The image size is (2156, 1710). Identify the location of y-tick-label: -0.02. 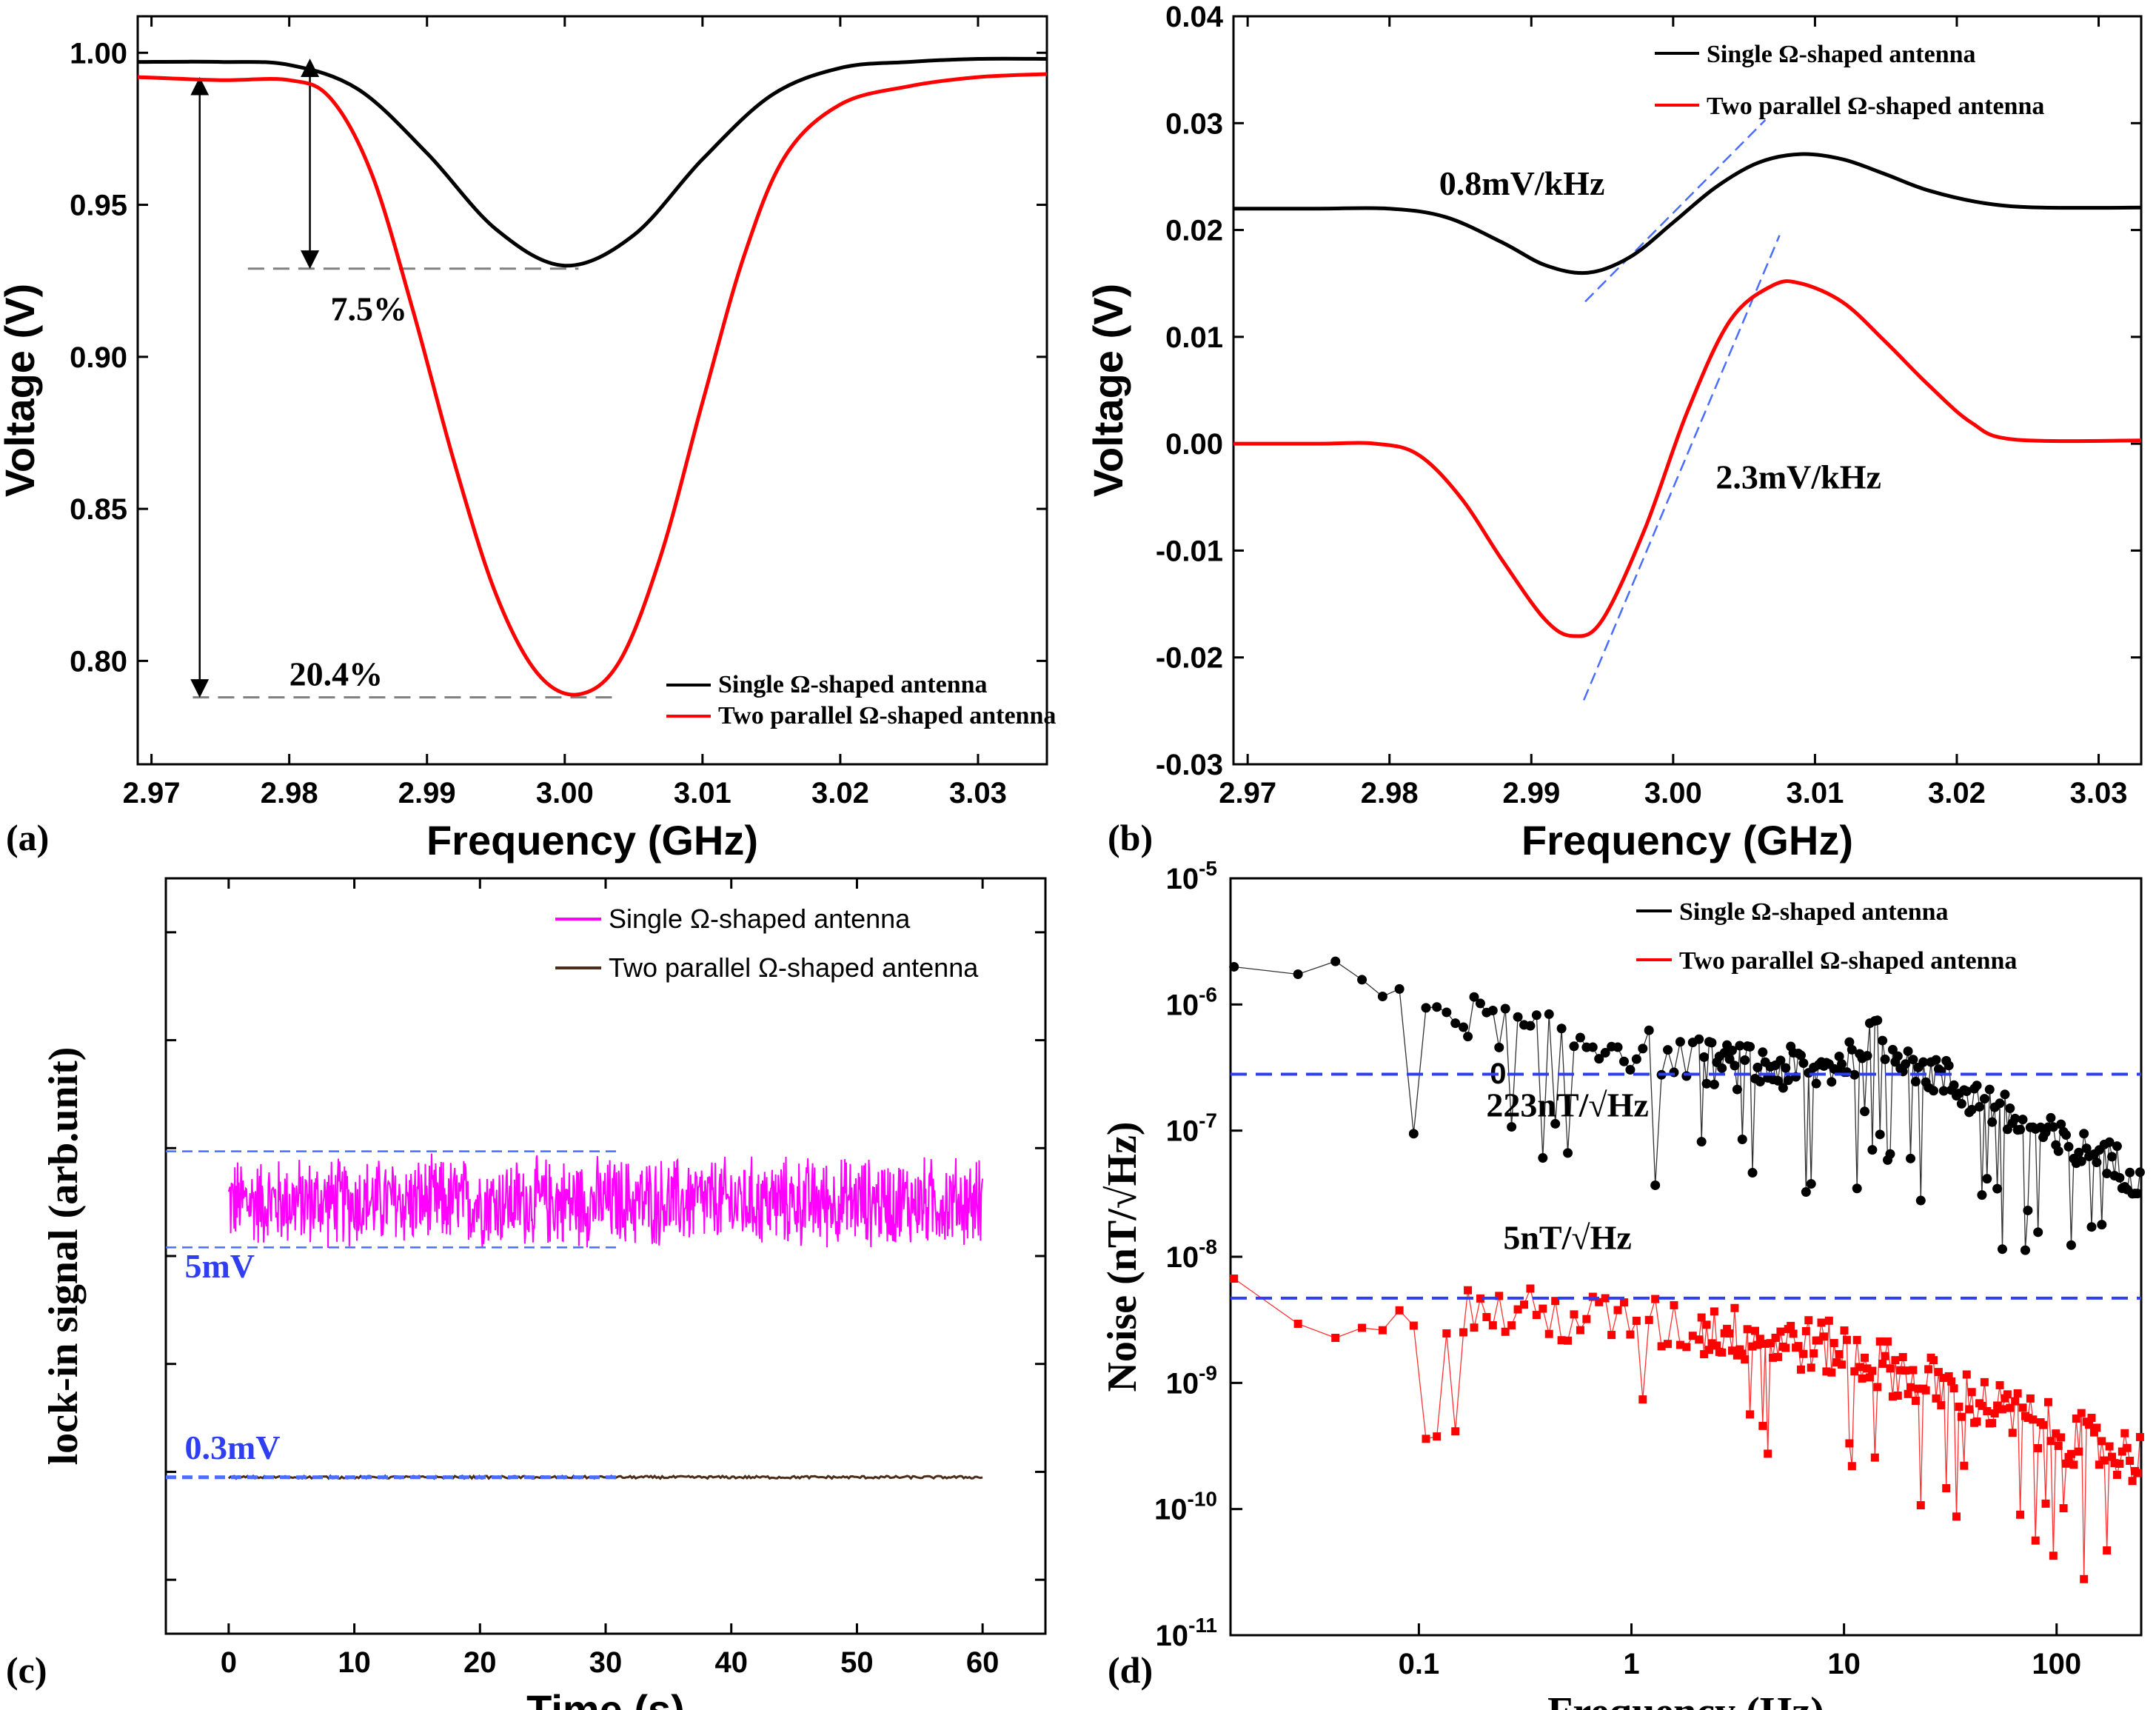
(1189, 658).